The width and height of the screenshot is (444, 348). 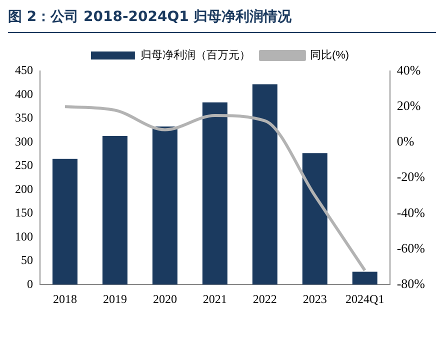 What do you see at coordinates (264, 299) in the screenshot?
I see `x-tick-label: 2022` at bounding box center [264, 299].